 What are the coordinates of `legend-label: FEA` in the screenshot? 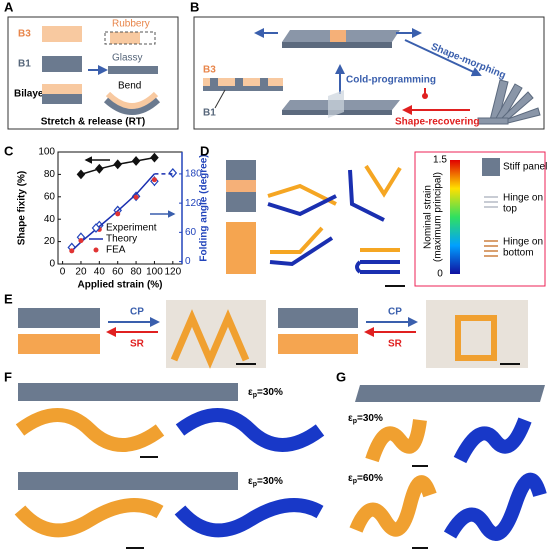 It's located at (116, 250).